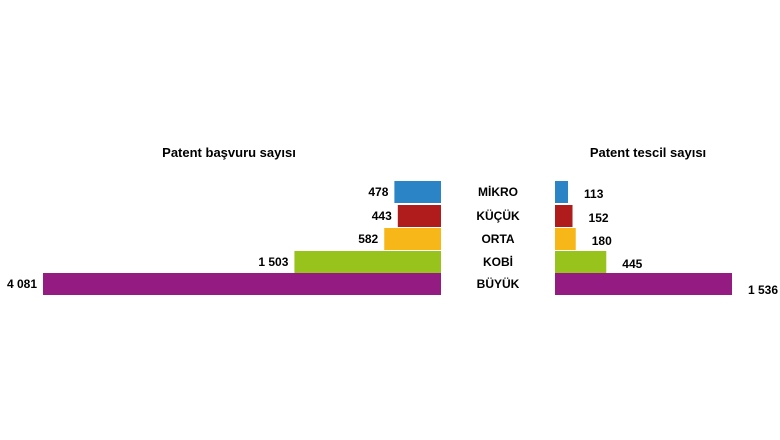  Describe the element at coordinates (498, 191) in the screenshot. I see `category-label-mikro: MİKRO` at that location.